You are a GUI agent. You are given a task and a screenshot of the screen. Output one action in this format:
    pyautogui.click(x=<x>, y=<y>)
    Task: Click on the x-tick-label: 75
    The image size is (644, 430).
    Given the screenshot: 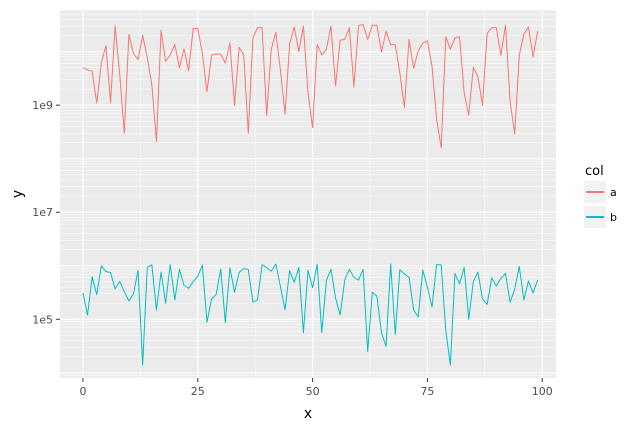 What is the action you would take?
    pyautogui.click(x=427, y=391)
    